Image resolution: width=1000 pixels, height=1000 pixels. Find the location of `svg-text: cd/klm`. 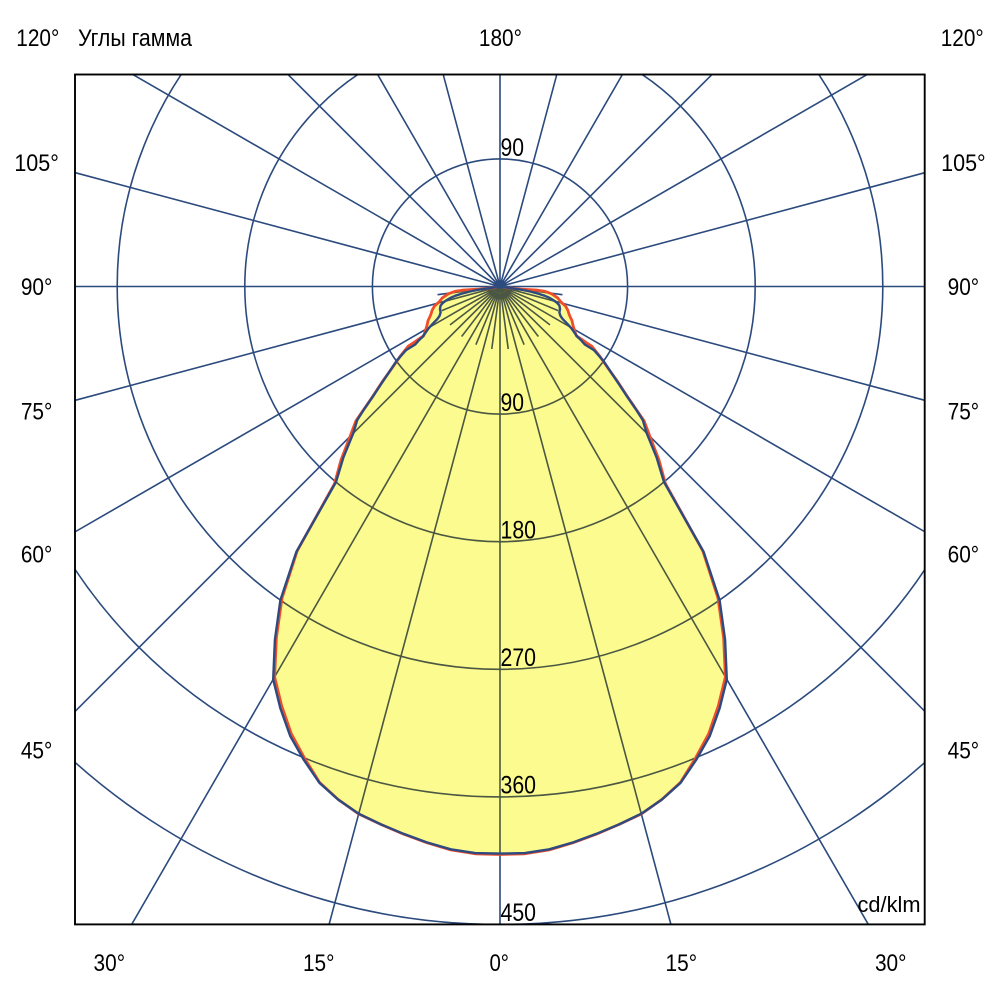

svg-text: cd/klm is located at coordinates (889, 904).